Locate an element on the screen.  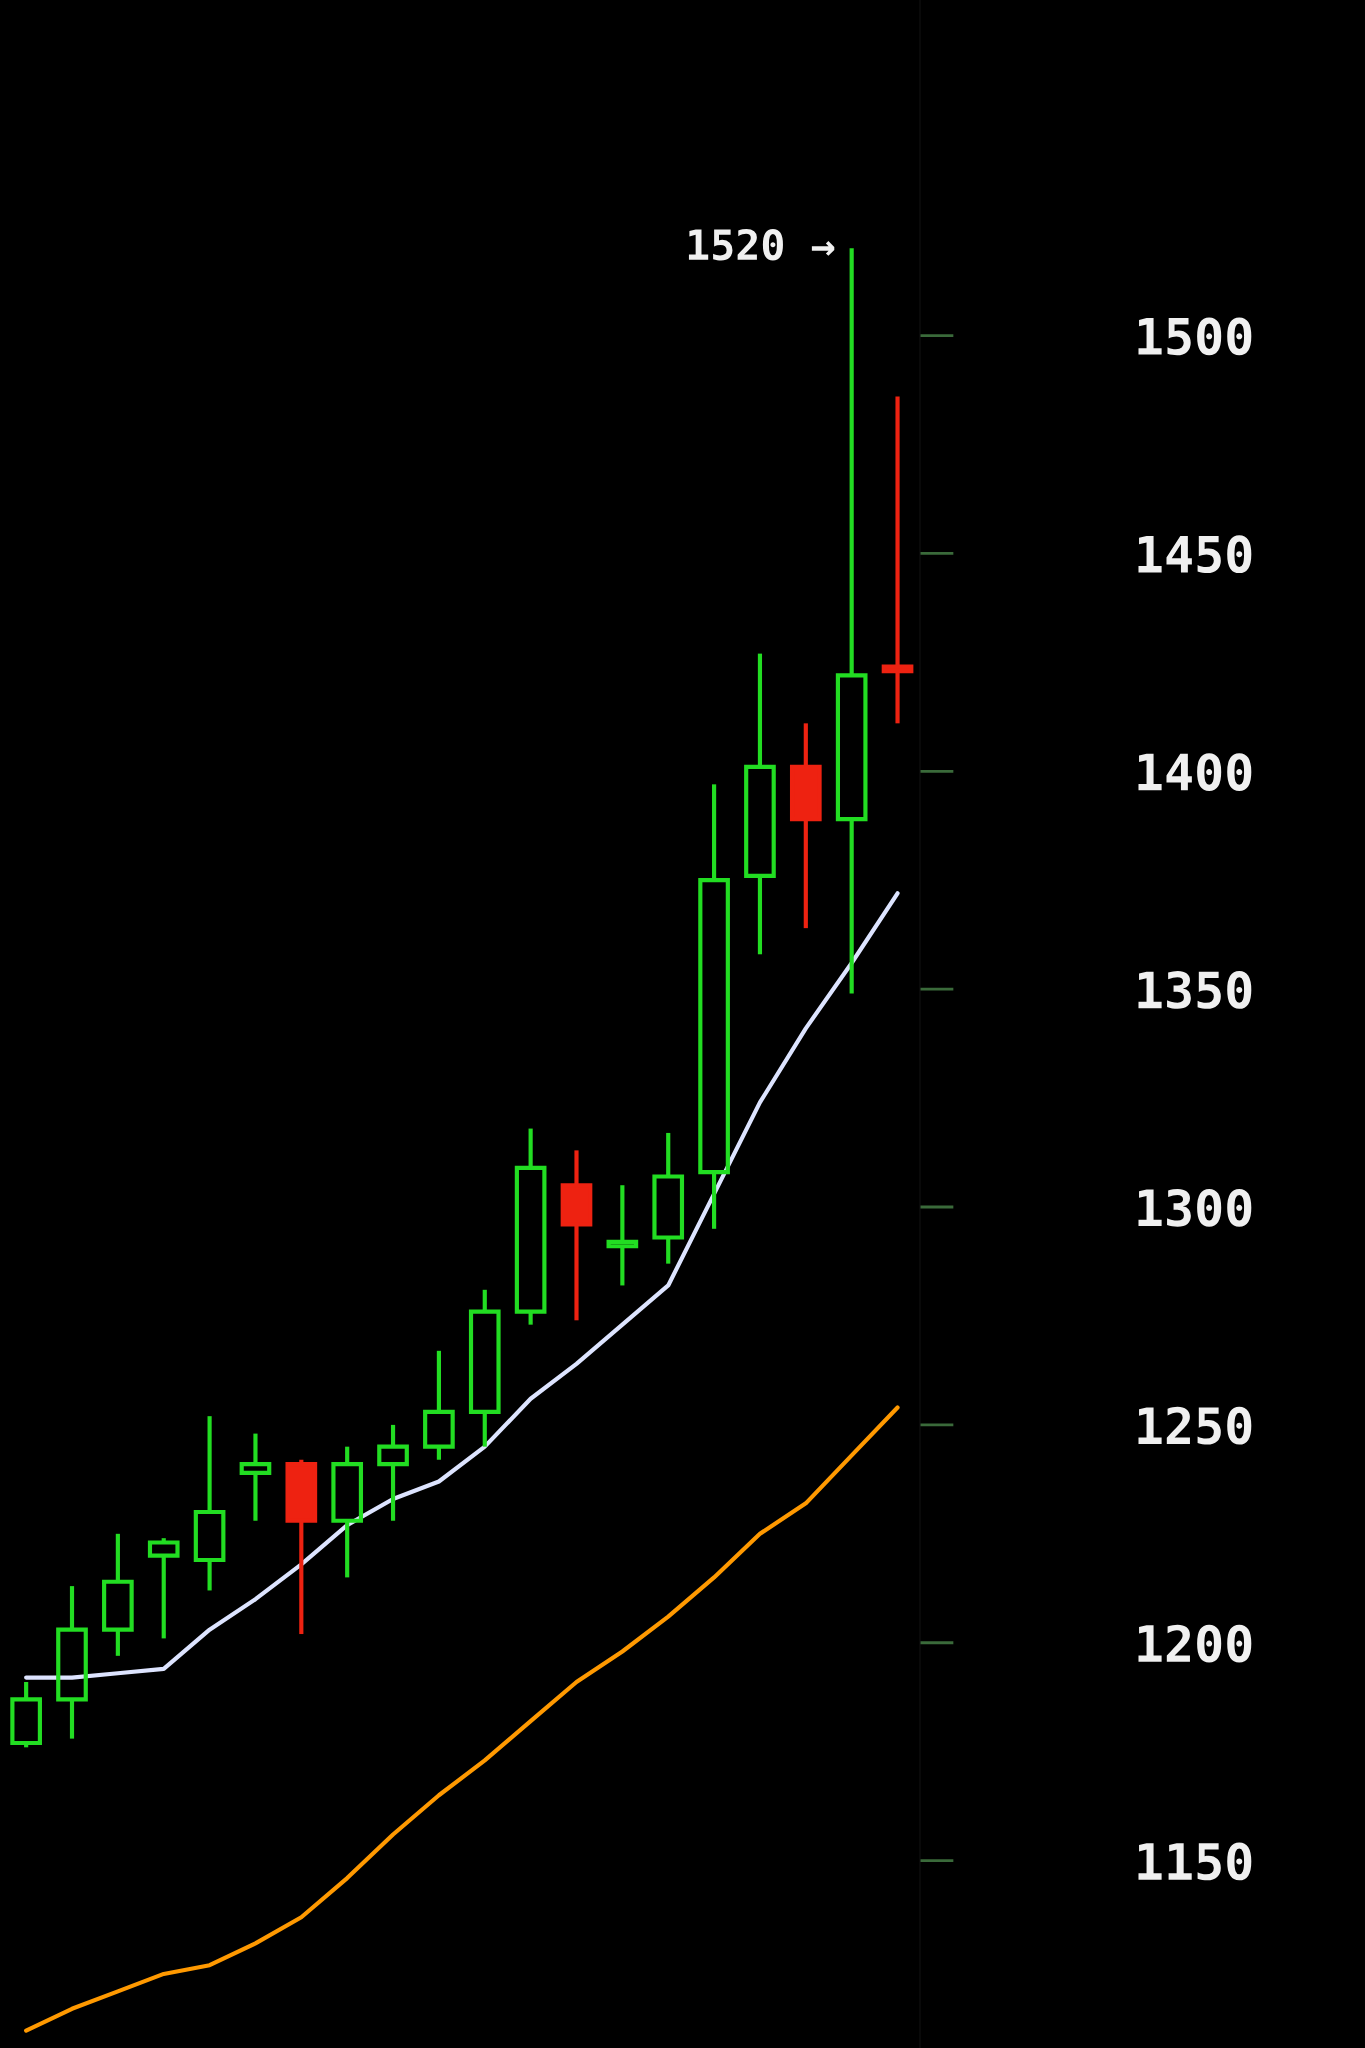
y-tick-label: 1150 is located at coordinates (1195, 1861).